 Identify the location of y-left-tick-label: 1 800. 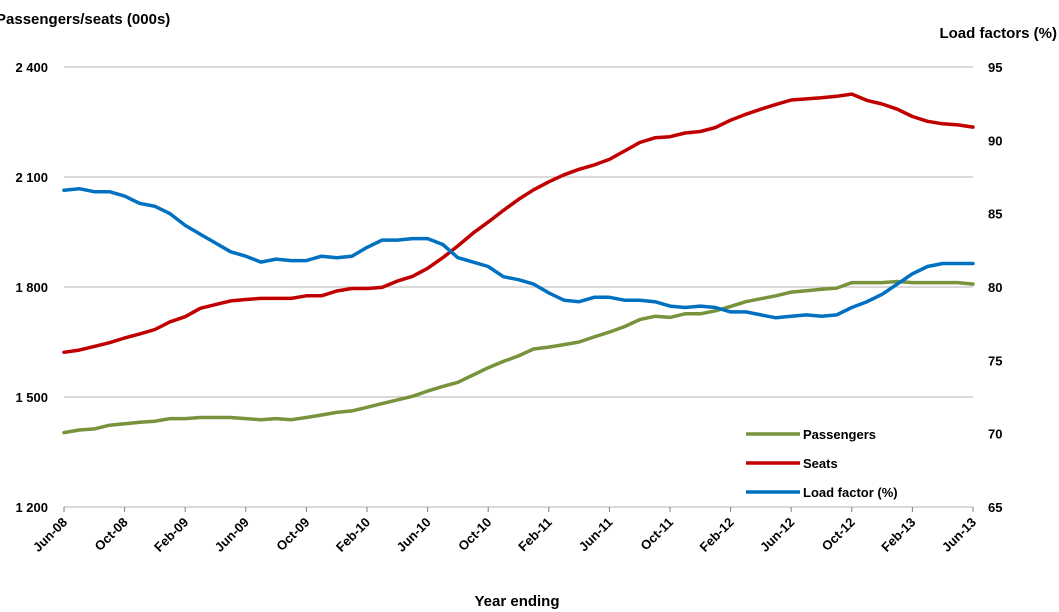
(31, 287).